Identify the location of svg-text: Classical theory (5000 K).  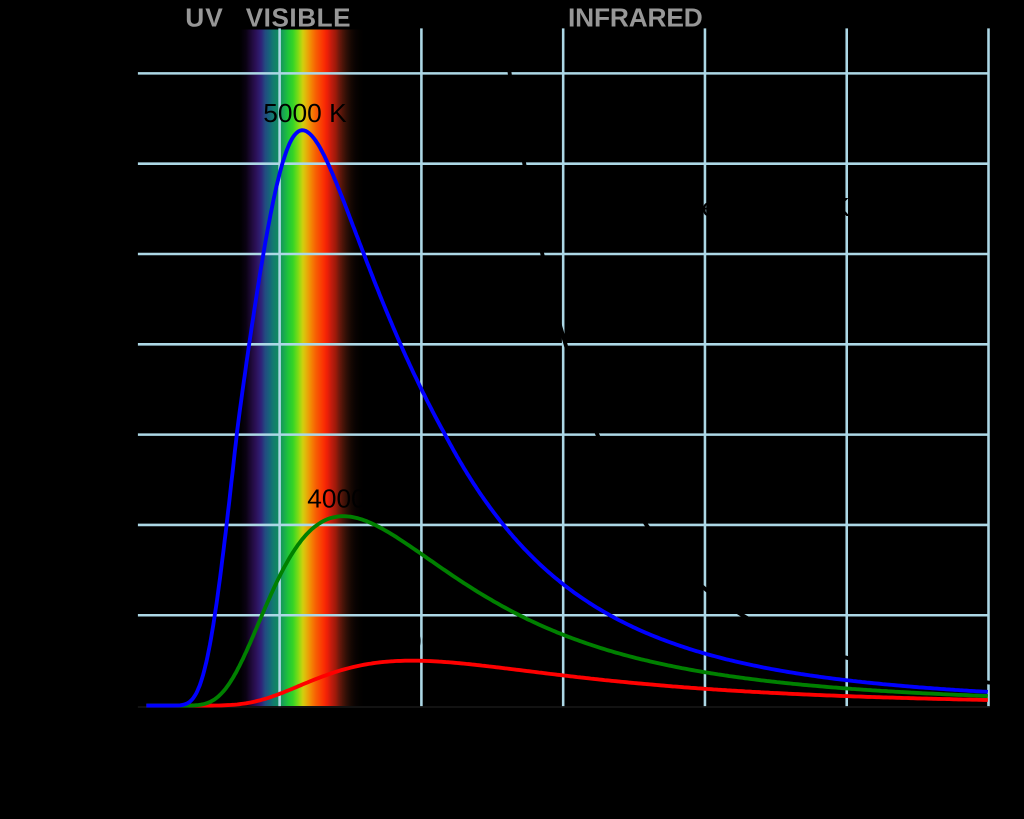
(714, 208).